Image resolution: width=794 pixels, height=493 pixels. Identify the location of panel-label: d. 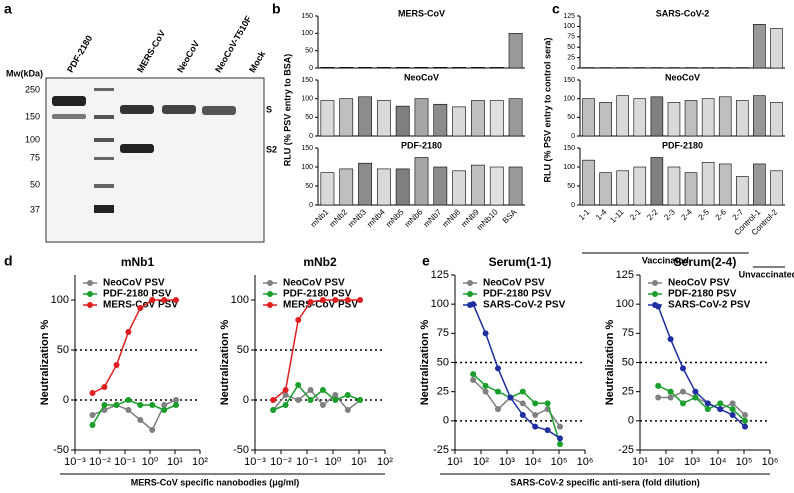
(8, 261).